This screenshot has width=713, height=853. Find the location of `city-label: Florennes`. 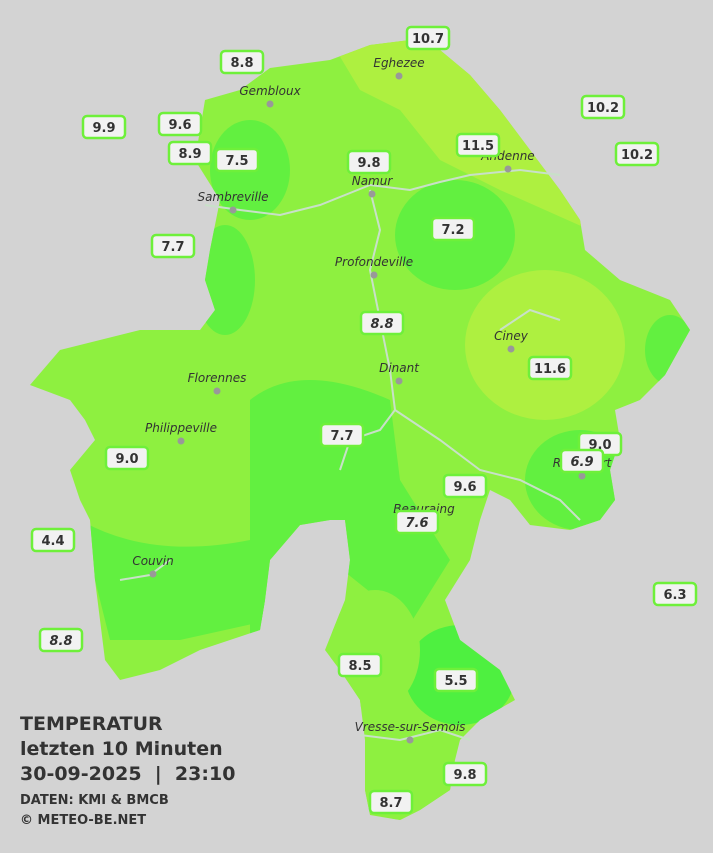

city-label: Florennes is located at coordinates (217, 378).